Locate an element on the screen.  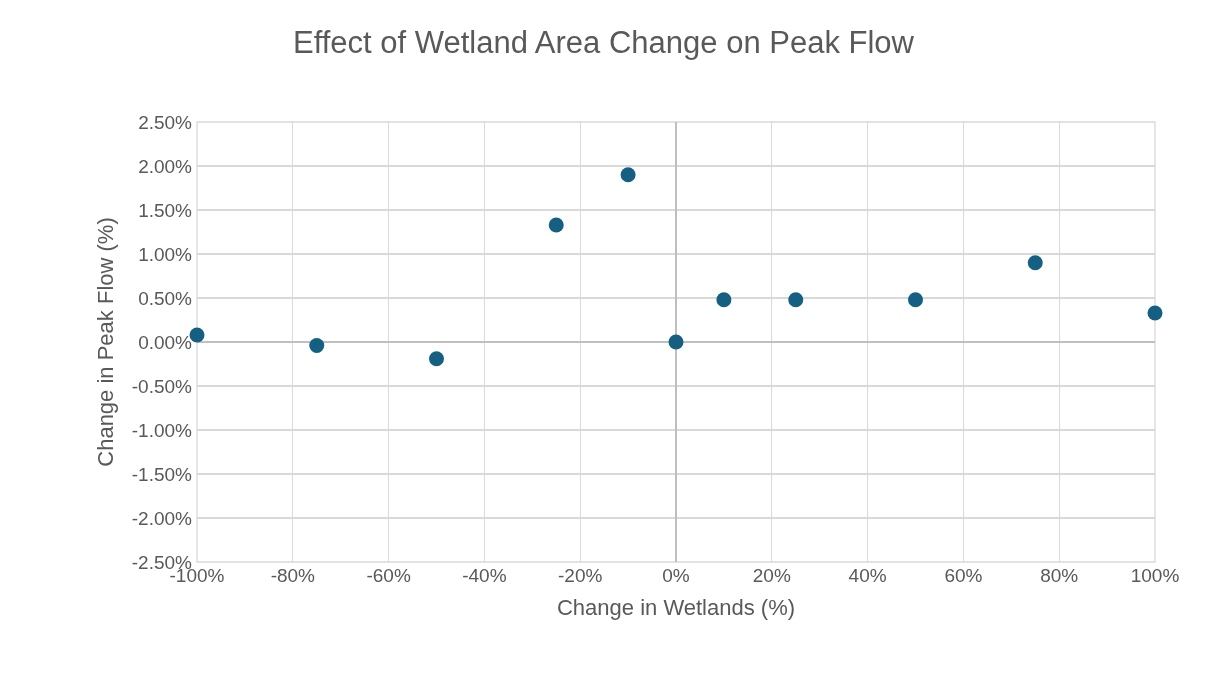
y-tick-label: -0.50% is located at coordinates (162, 386).